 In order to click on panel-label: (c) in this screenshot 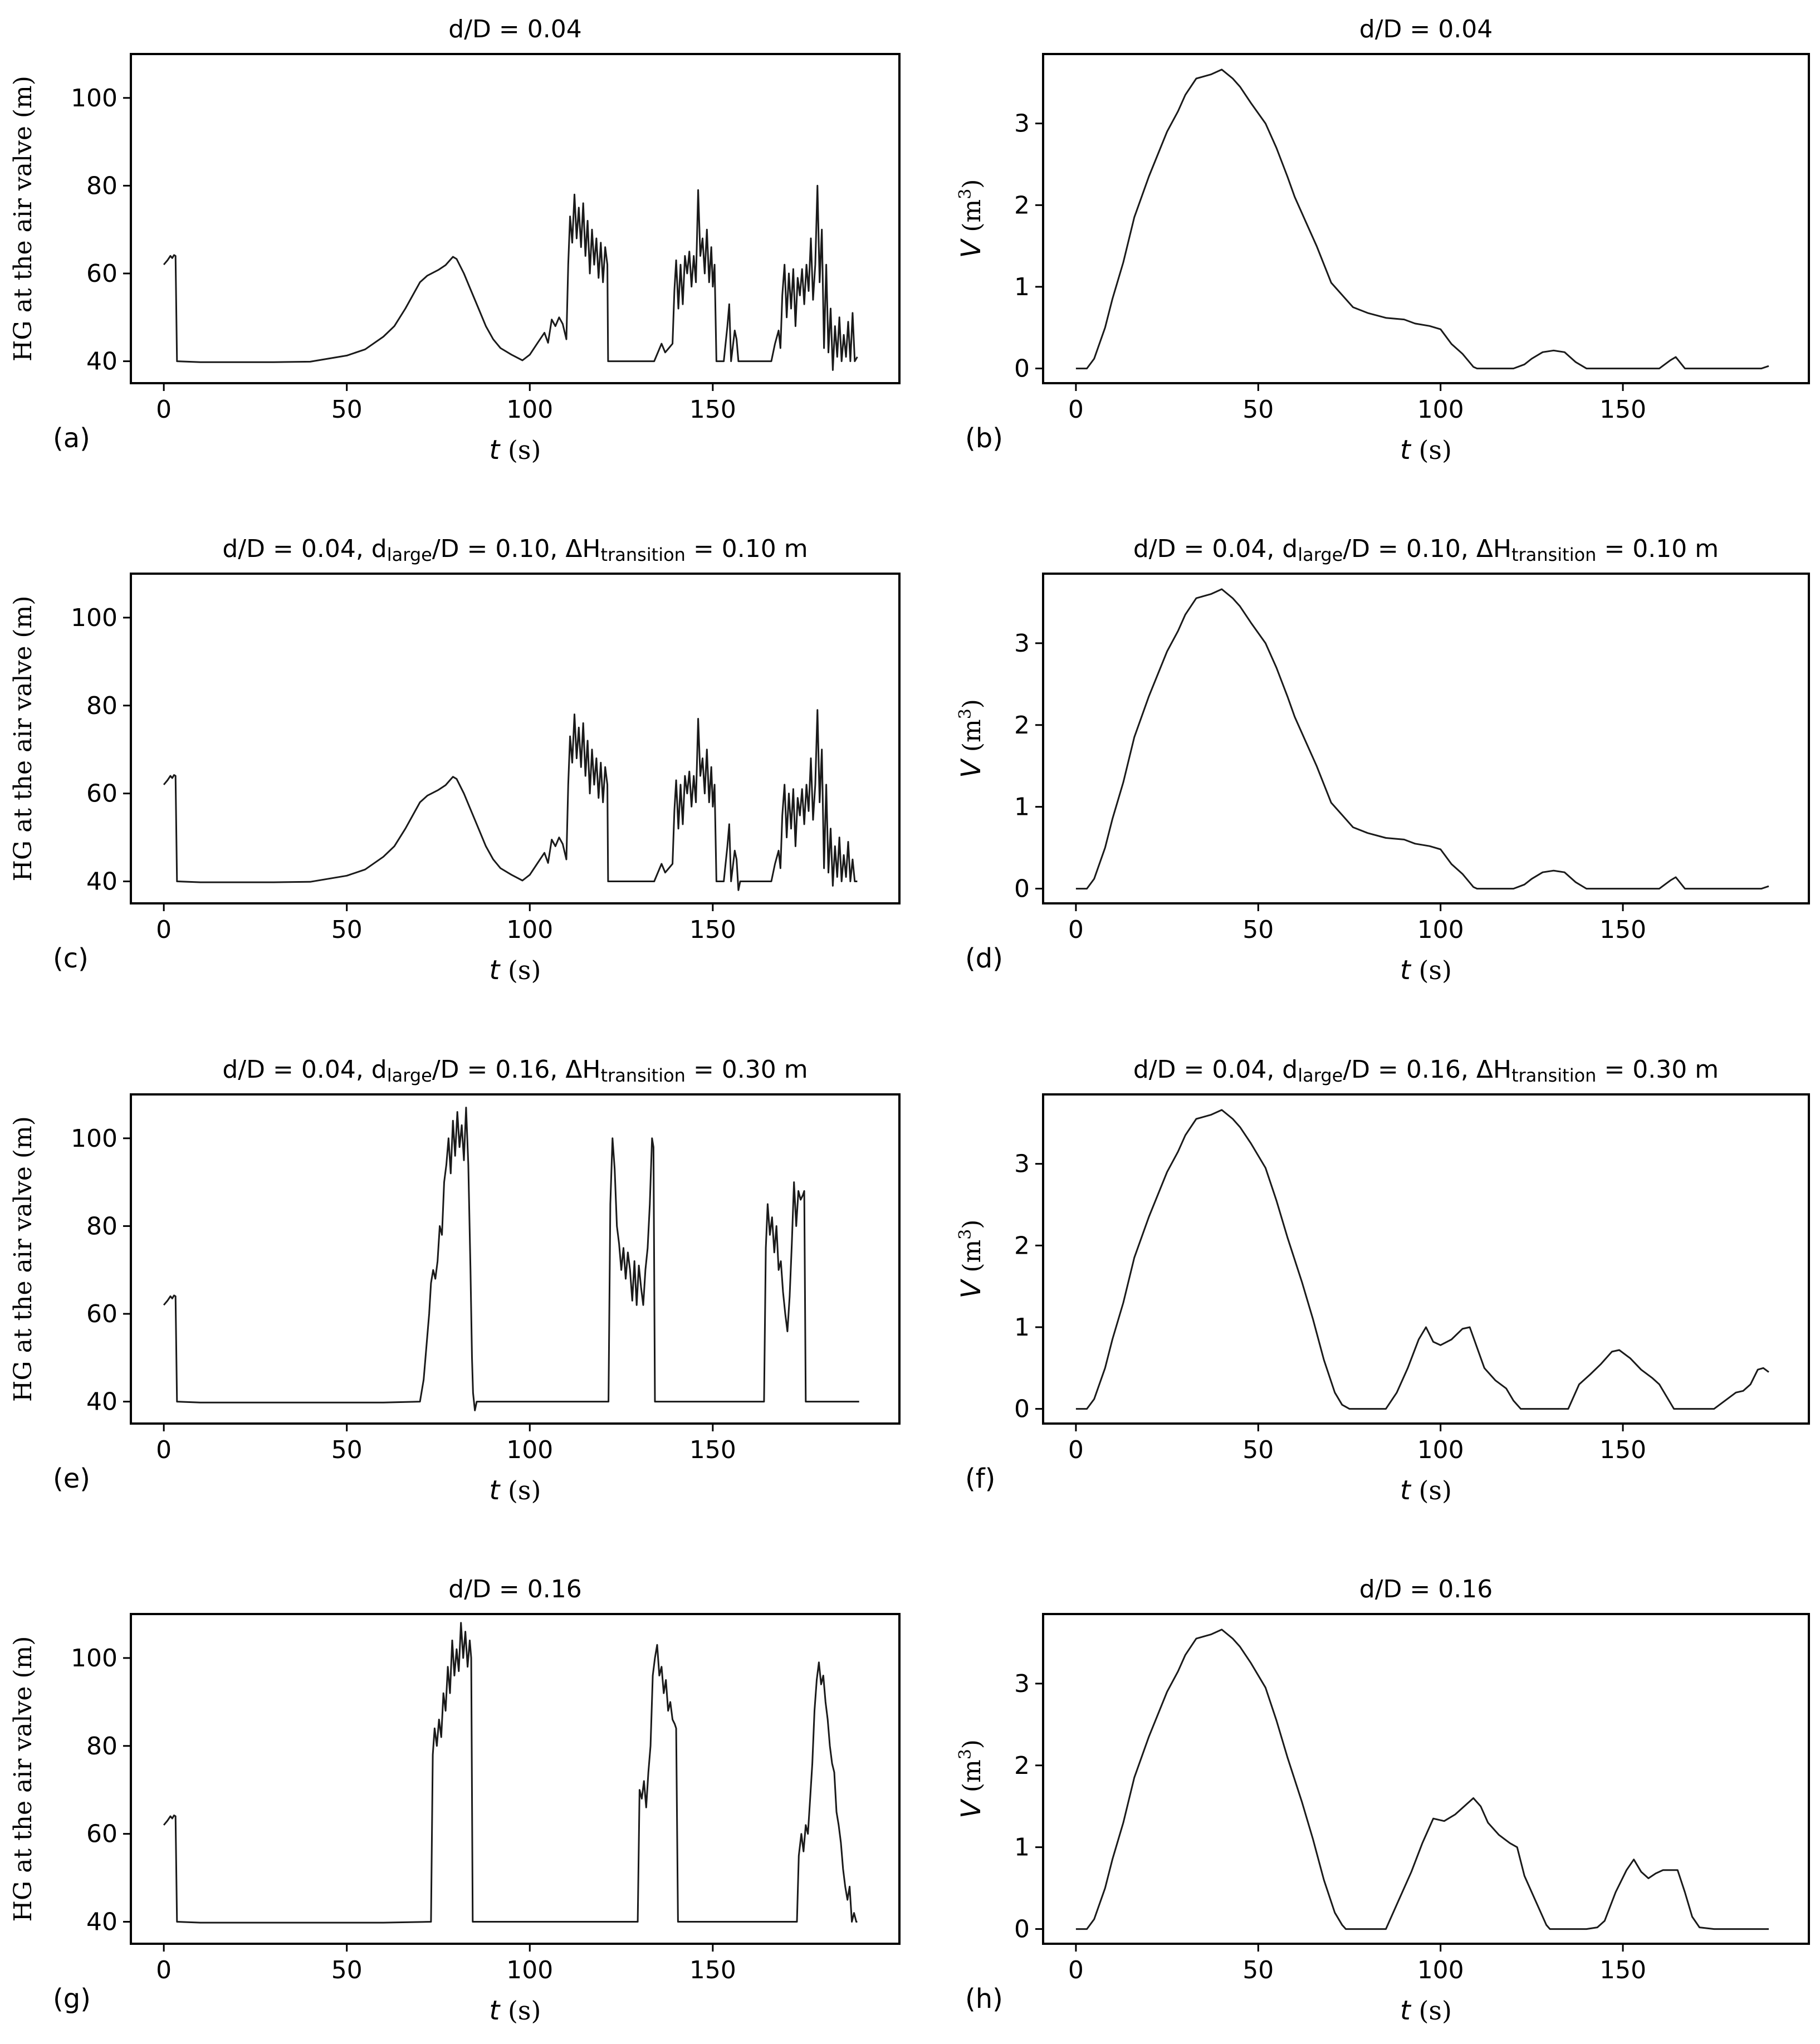, I will do `click(71, 958)`.